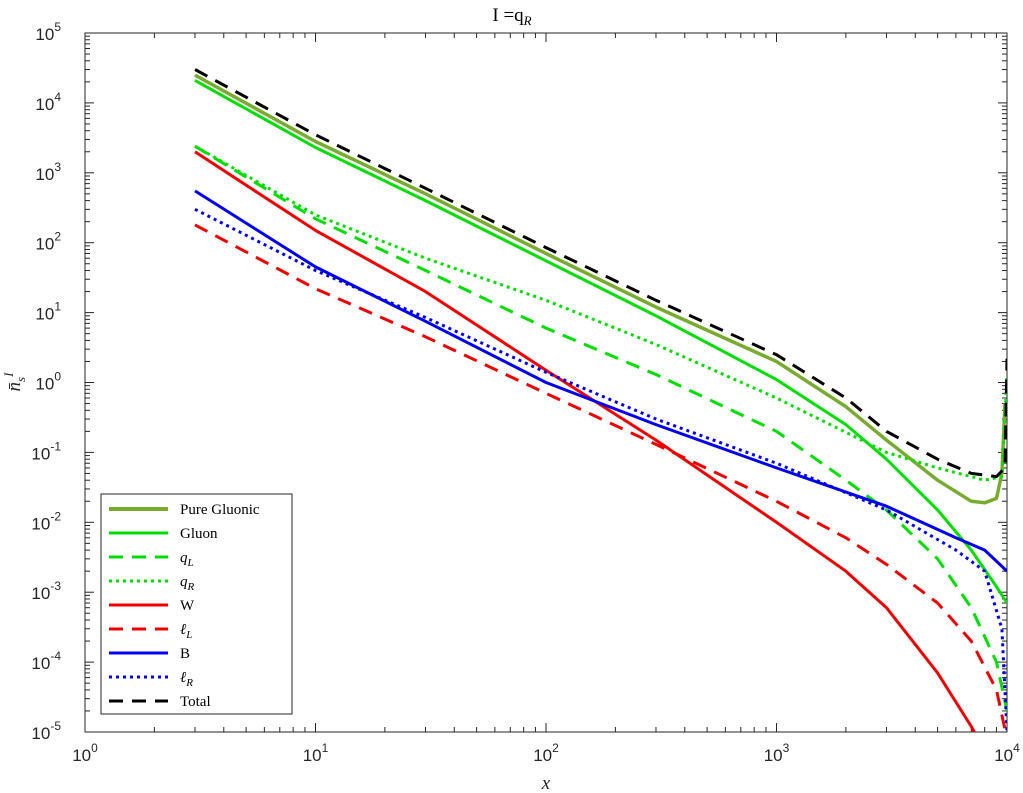 Image resolution: width=1023 pixels, height=793 pixels. I want to click on svg-text: n̄sI, so click(14, 382).